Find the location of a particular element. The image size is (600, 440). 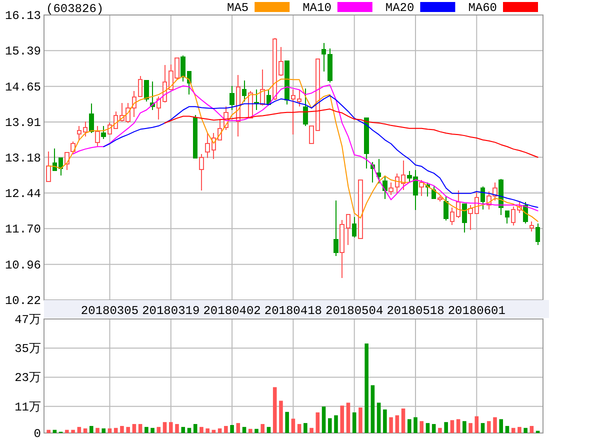

legend-label: MA60 is located at coordinates (483, 8).